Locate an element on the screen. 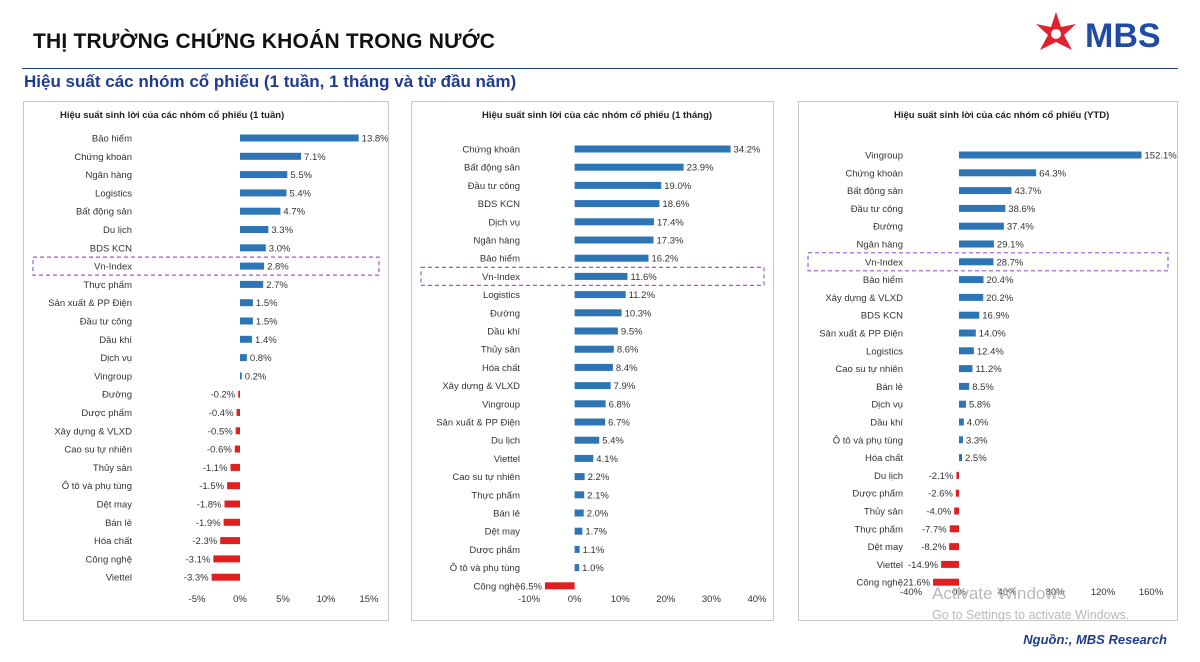 The image size is (1200, 662). data-label: 5.4% is located at coordinates (613, 441).